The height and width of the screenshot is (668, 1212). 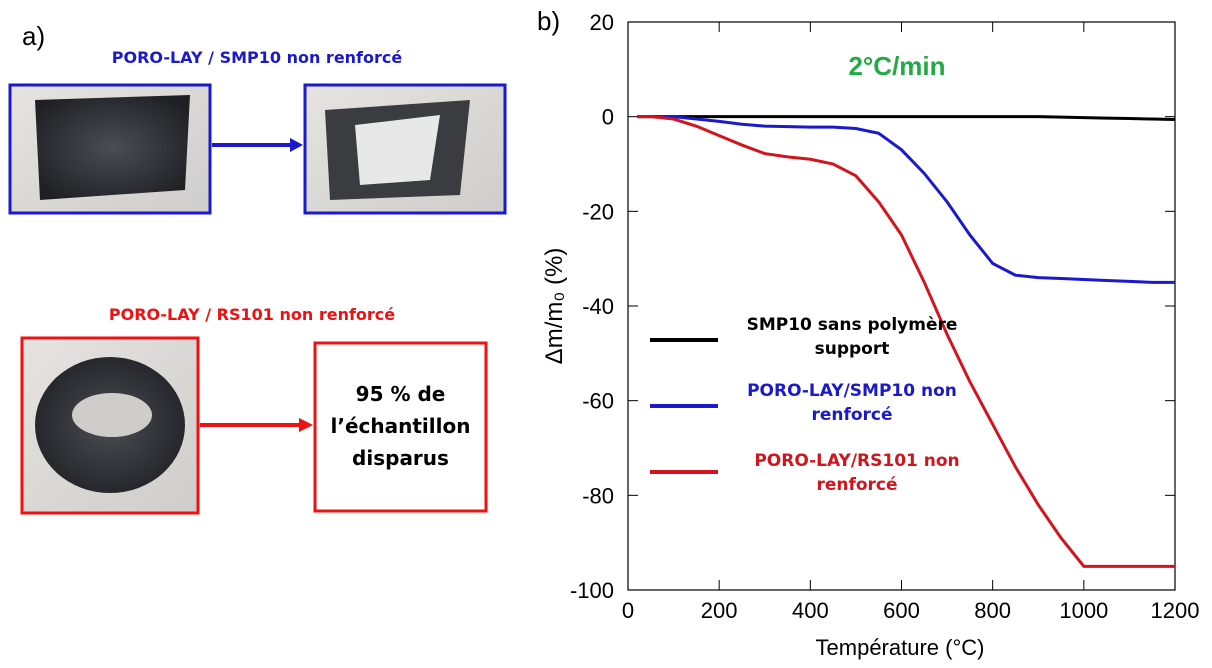 What do you see at coordinates (1083, 610) in the screenshot?
I see `x-tick-label: 1000` at bounding box center [1083, 610].